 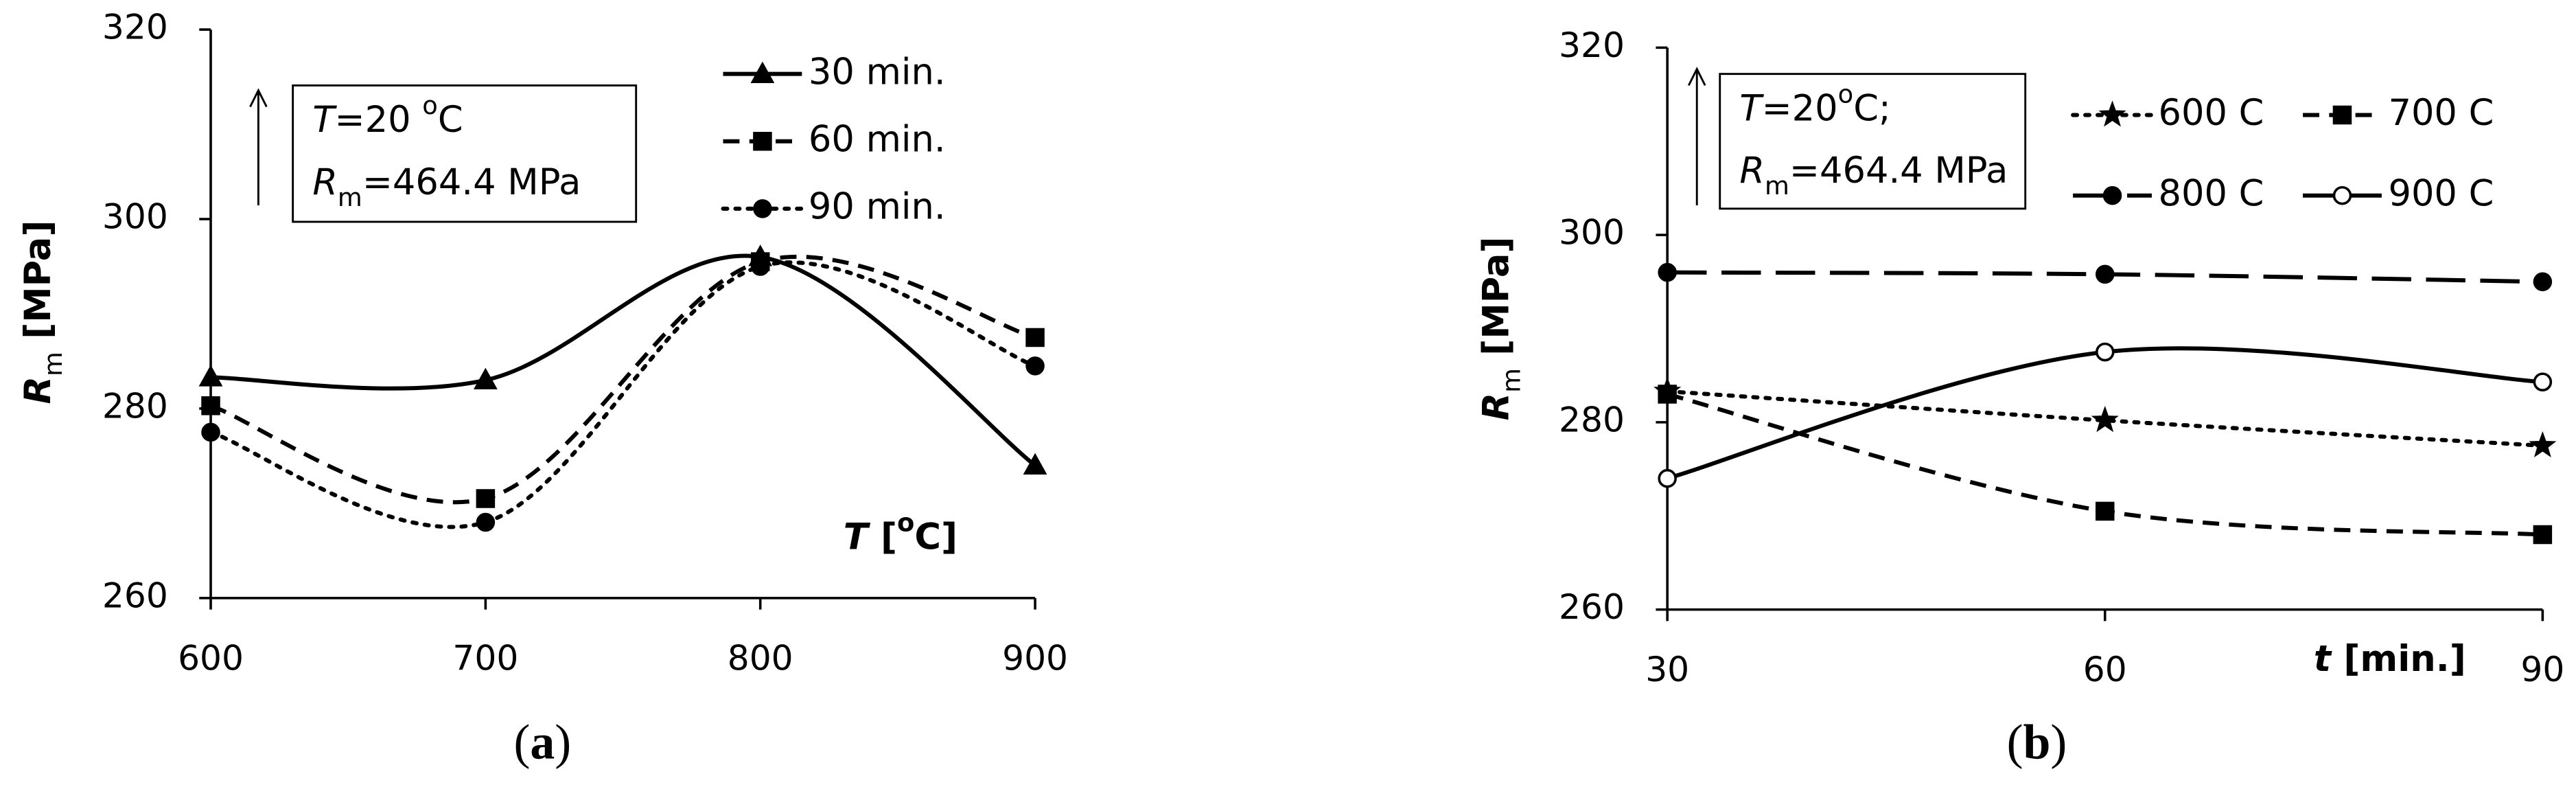 What do you see at coordinates (485, 657) in the screenshot?
I see `x-tick-label: 700` at bounding box center [485, 657].